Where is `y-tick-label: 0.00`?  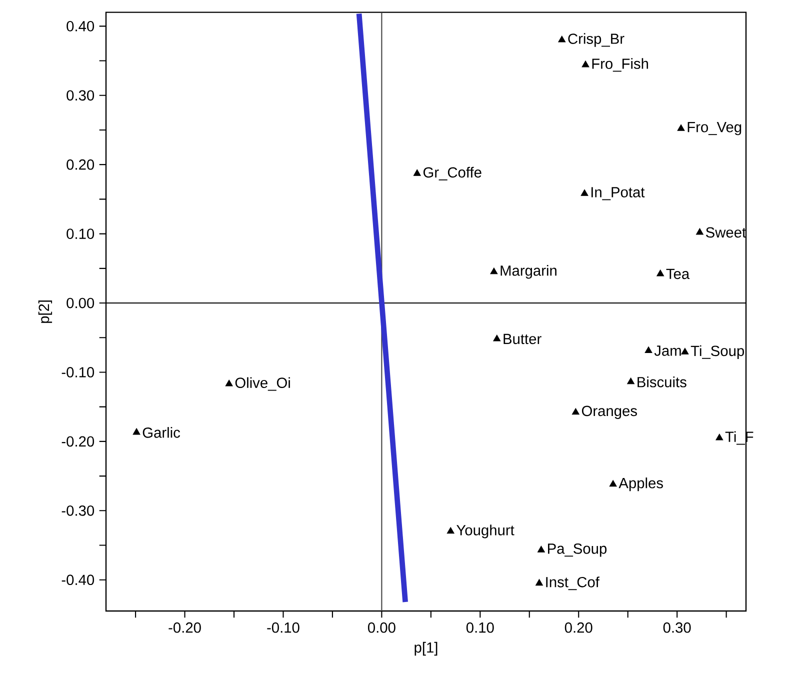
y-tick-label: 0.00 is located at coordinates (80, 303).